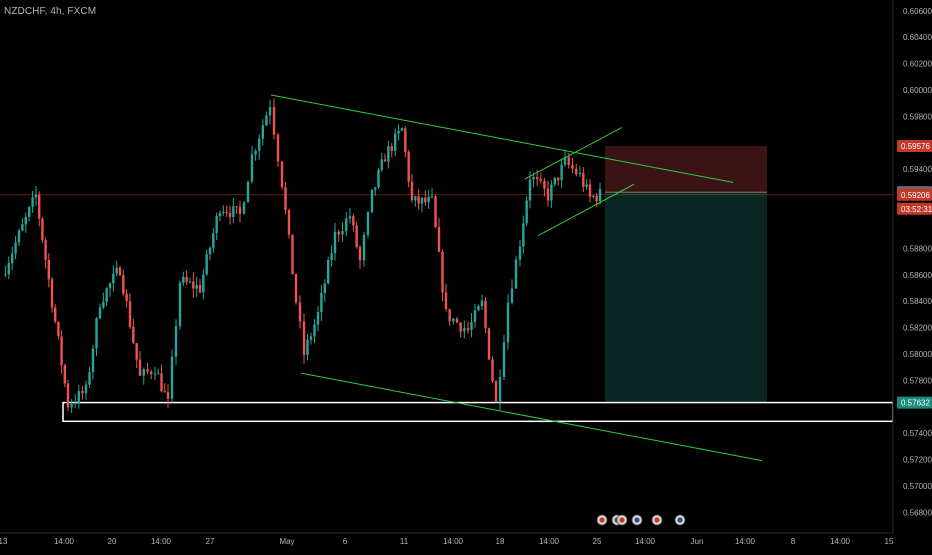  I want to click on y-tick-label: 0.56800, so click(917, 512).